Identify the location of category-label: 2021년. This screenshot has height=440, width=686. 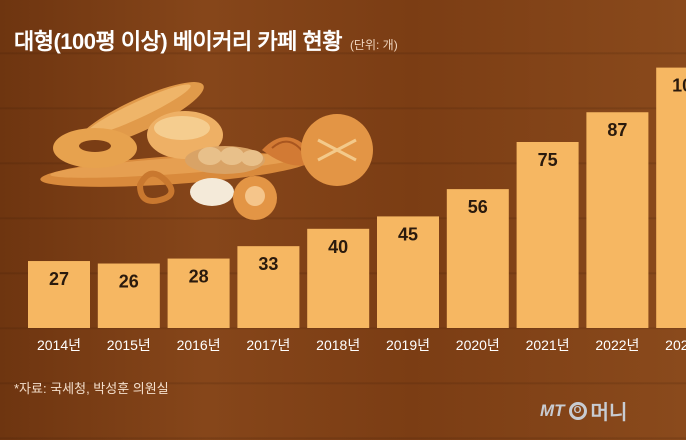
(548, 345).